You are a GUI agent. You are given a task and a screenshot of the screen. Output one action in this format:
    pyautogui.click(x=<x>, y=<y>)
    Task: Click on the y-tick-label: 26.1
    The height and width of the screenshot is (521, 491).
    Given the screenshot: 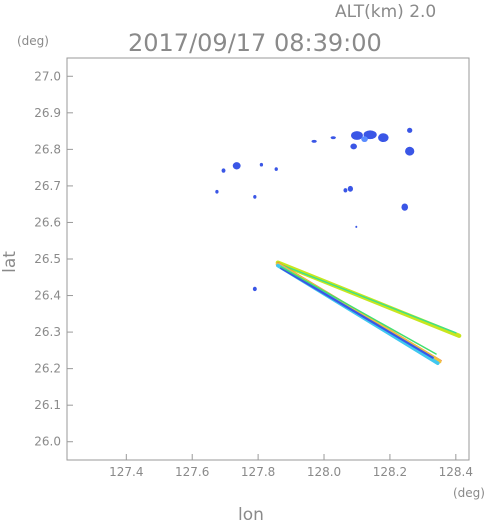 What is the action you would take?
    pyautogui.click(x=47, y=405)
    